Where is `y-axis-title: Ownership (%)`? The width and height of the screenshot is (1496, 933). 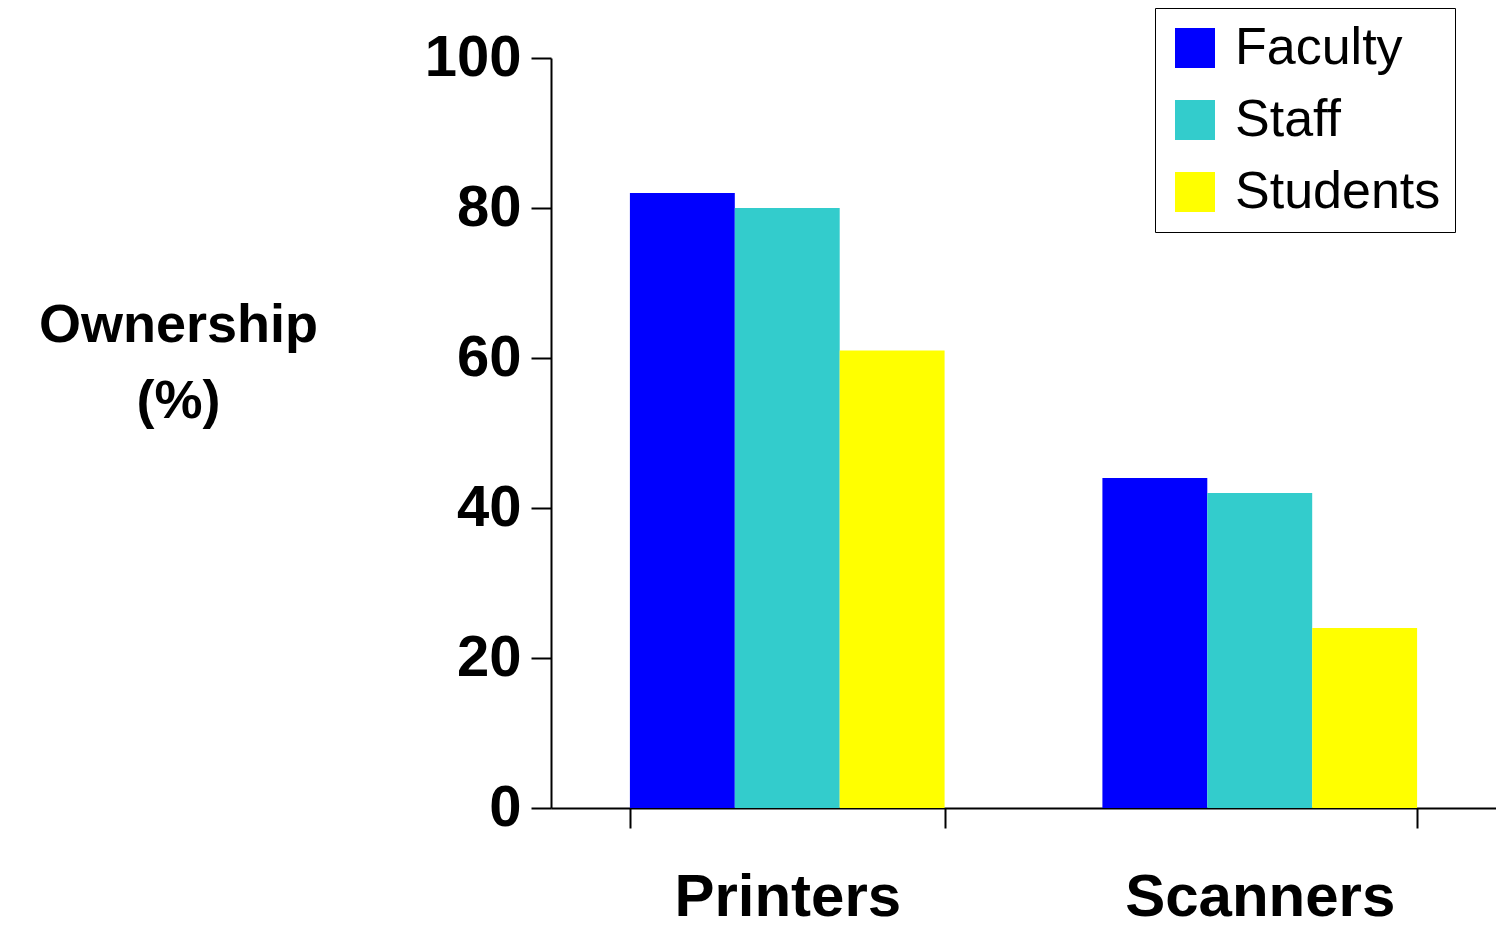
y-axis-title: Ownership (%) is located at coordinates (178, 360).